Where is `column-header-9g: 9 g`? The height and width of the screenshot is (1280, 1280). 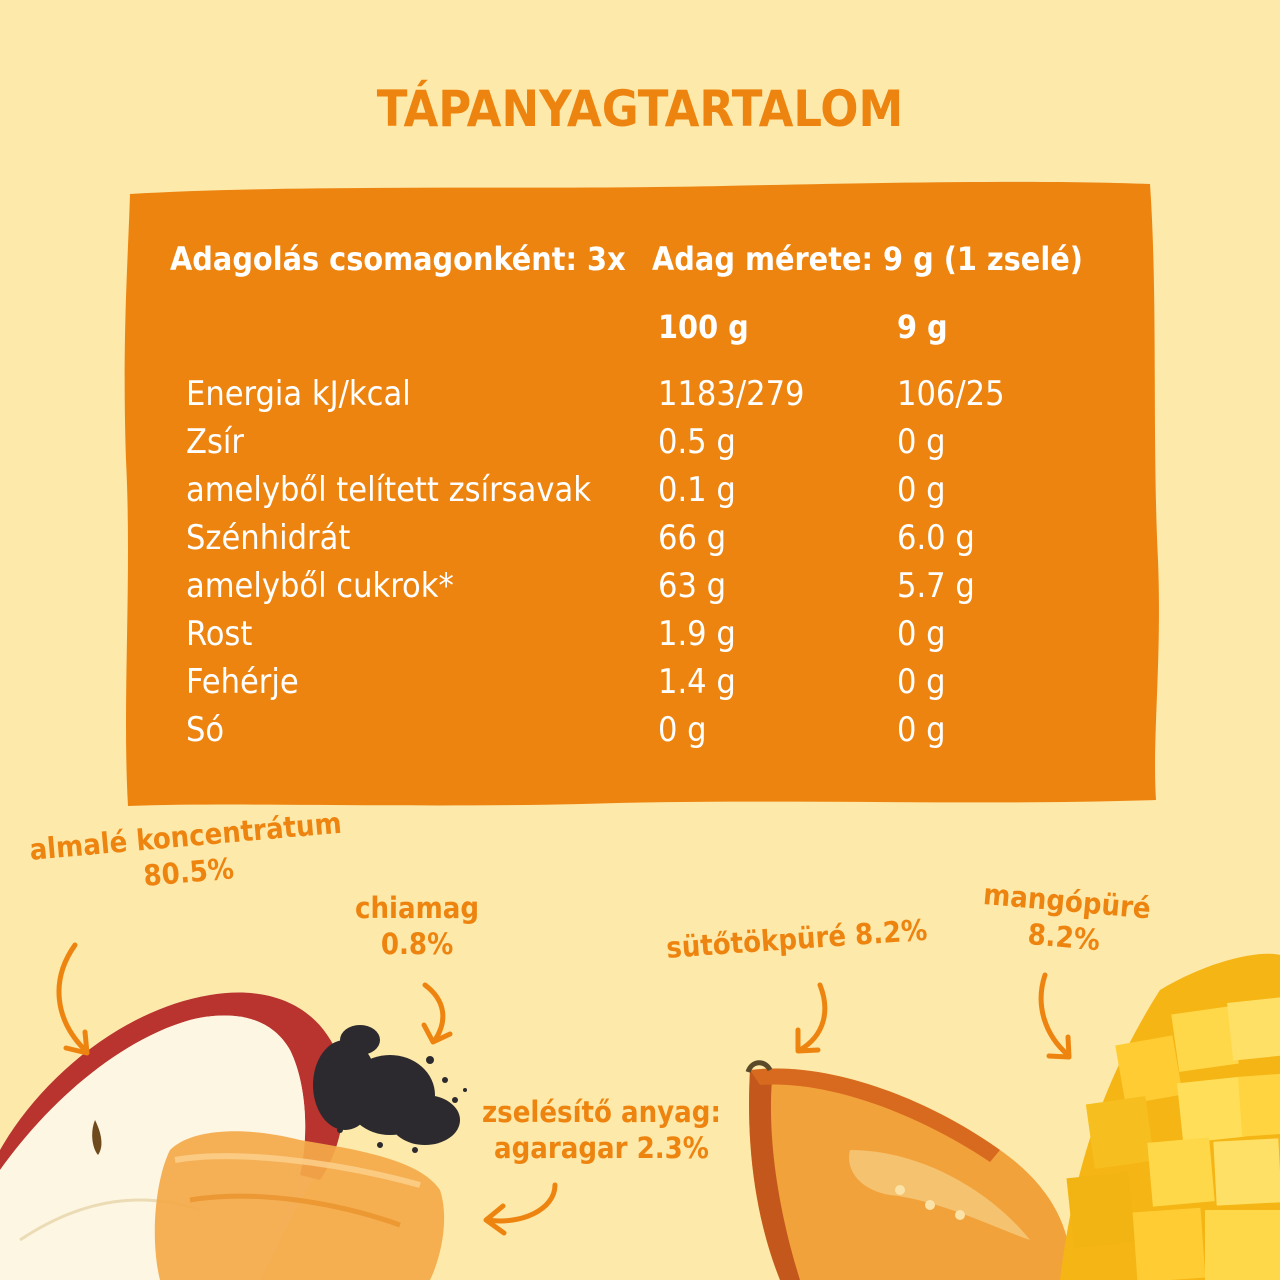
column-header-9g: 9 g is located at coordinates (922, 327).